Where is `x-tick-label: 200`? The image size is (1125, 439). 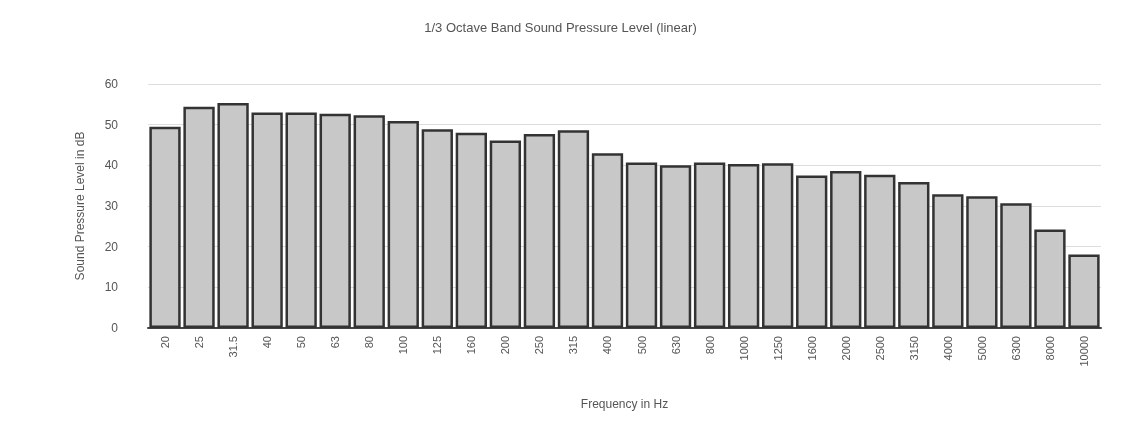
x-tick-label: 200 is located at coordinates (505, 345).